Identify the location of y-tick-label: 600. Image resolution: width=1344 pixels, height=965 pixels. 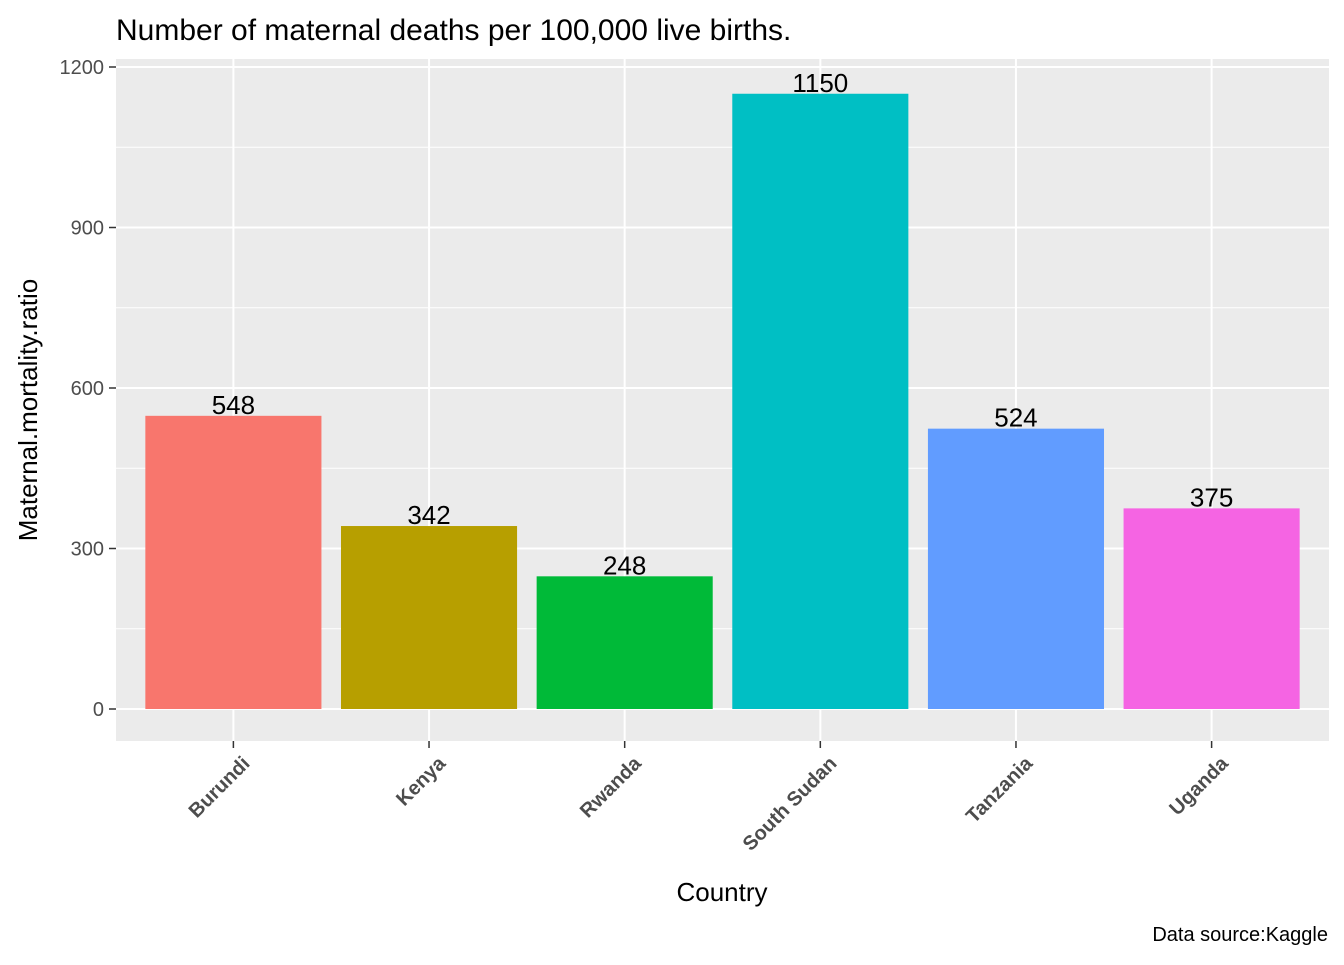
(87, 389).